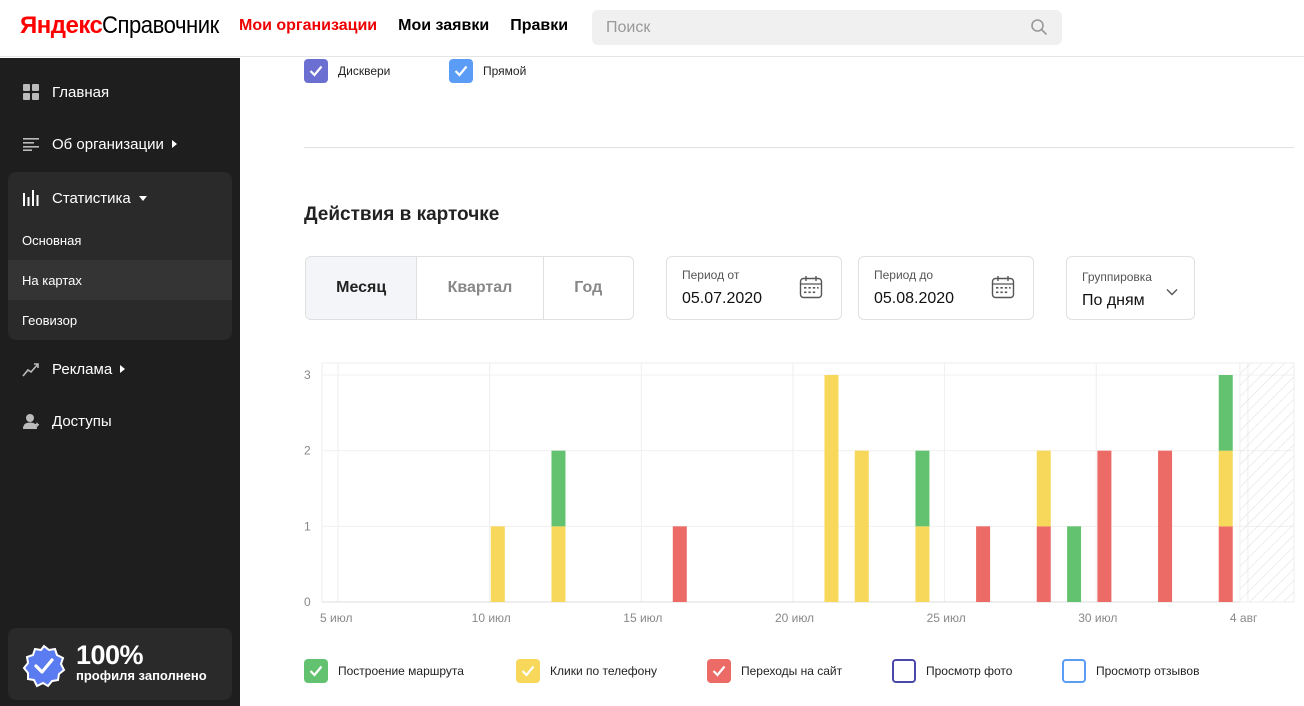 This screenshot has height=706, width=1304. Describe the element at coordinates (402, 214) in the screenshot. I see `section-title: Действия в карточке` at that location.